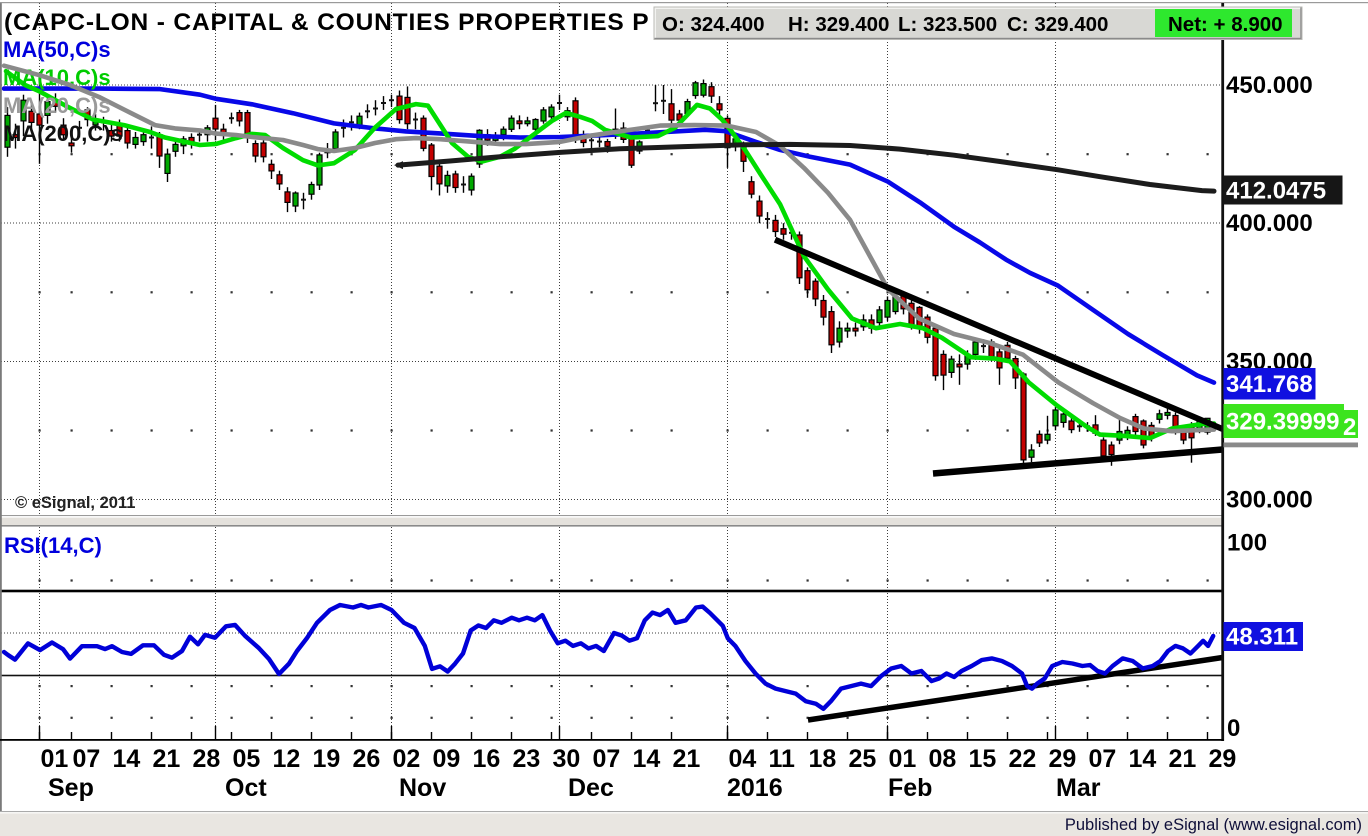  Describe the element at coordinates (713, 24) in the screenshot. I see `svg-text: O: 324.400` at that location.